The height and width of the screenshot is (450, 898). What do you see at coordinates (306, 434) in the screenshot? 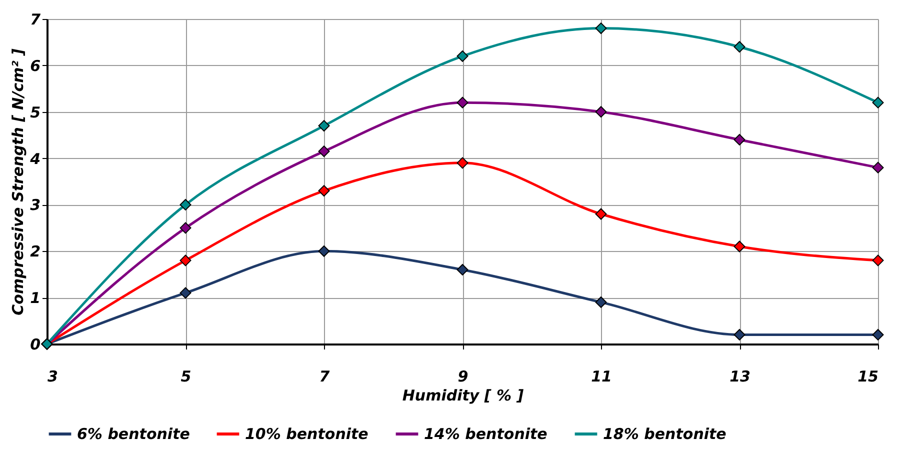
I see `legend-label: 10% bentonite` at bounding box center [306, 434].